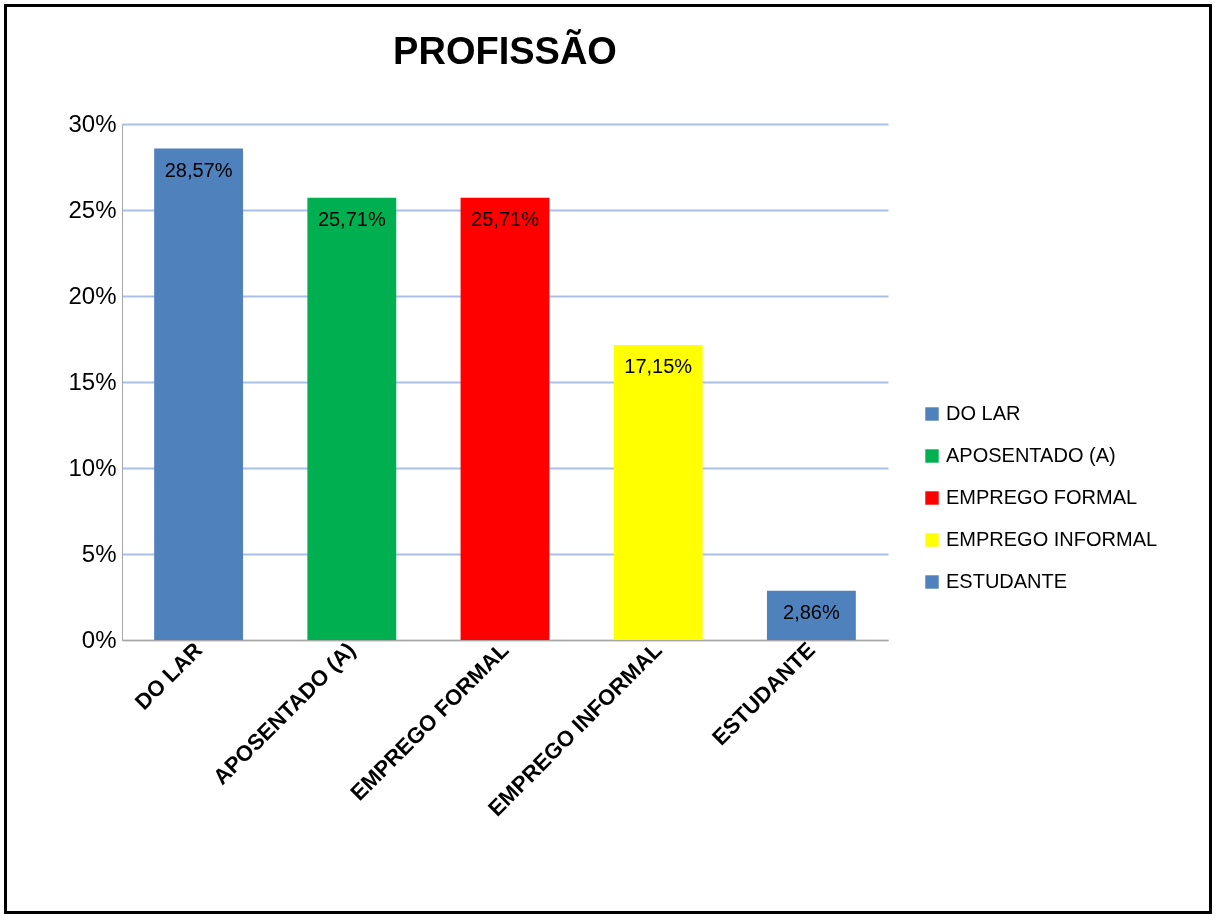  Describe the element at coordinates (99, 553) in the screenshot. I see `y-tick-label: 5%` at that location.